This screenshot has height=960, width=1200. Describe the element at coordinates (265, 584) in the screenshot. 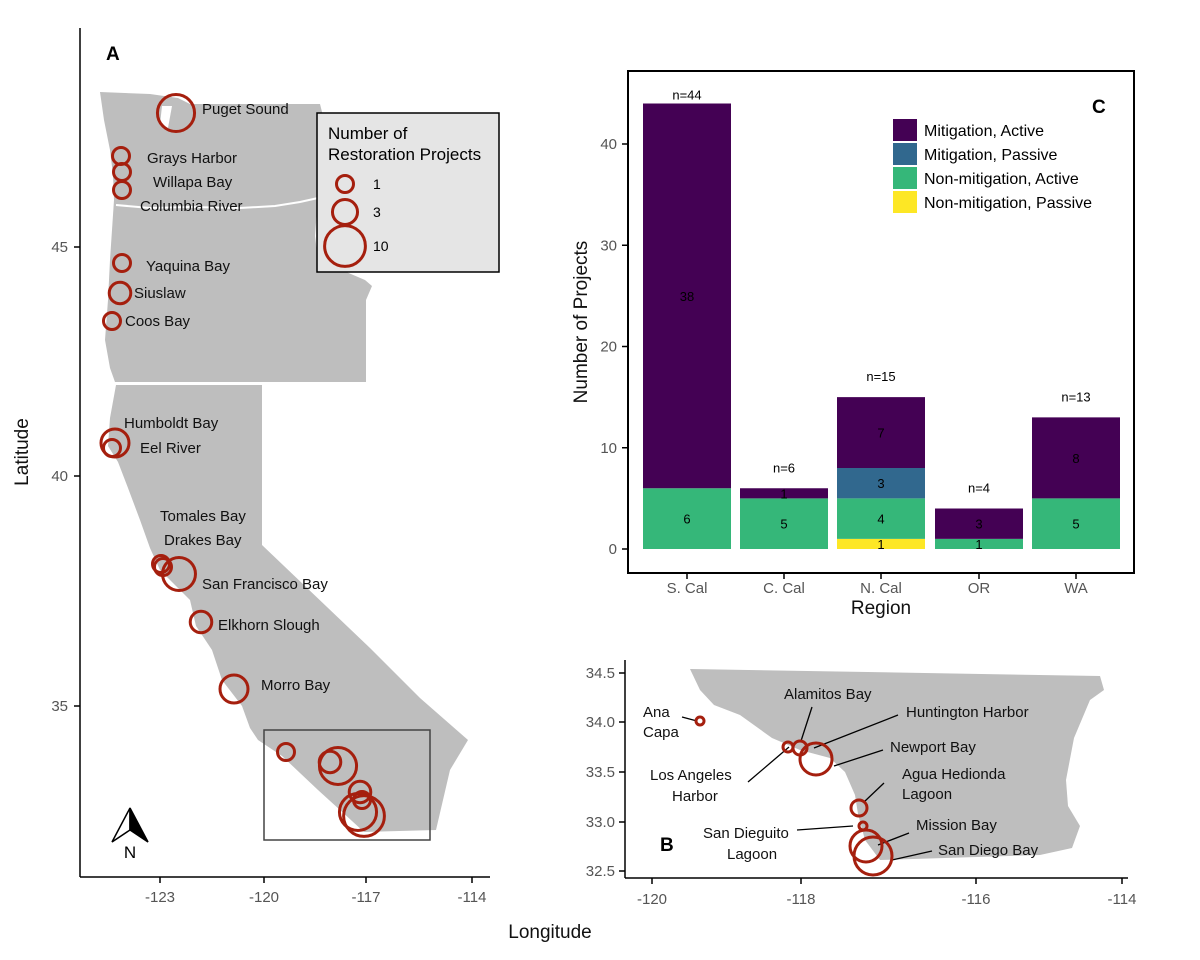

I see `site-label-san-francisco-bay: San Francisco Bay` at that location.